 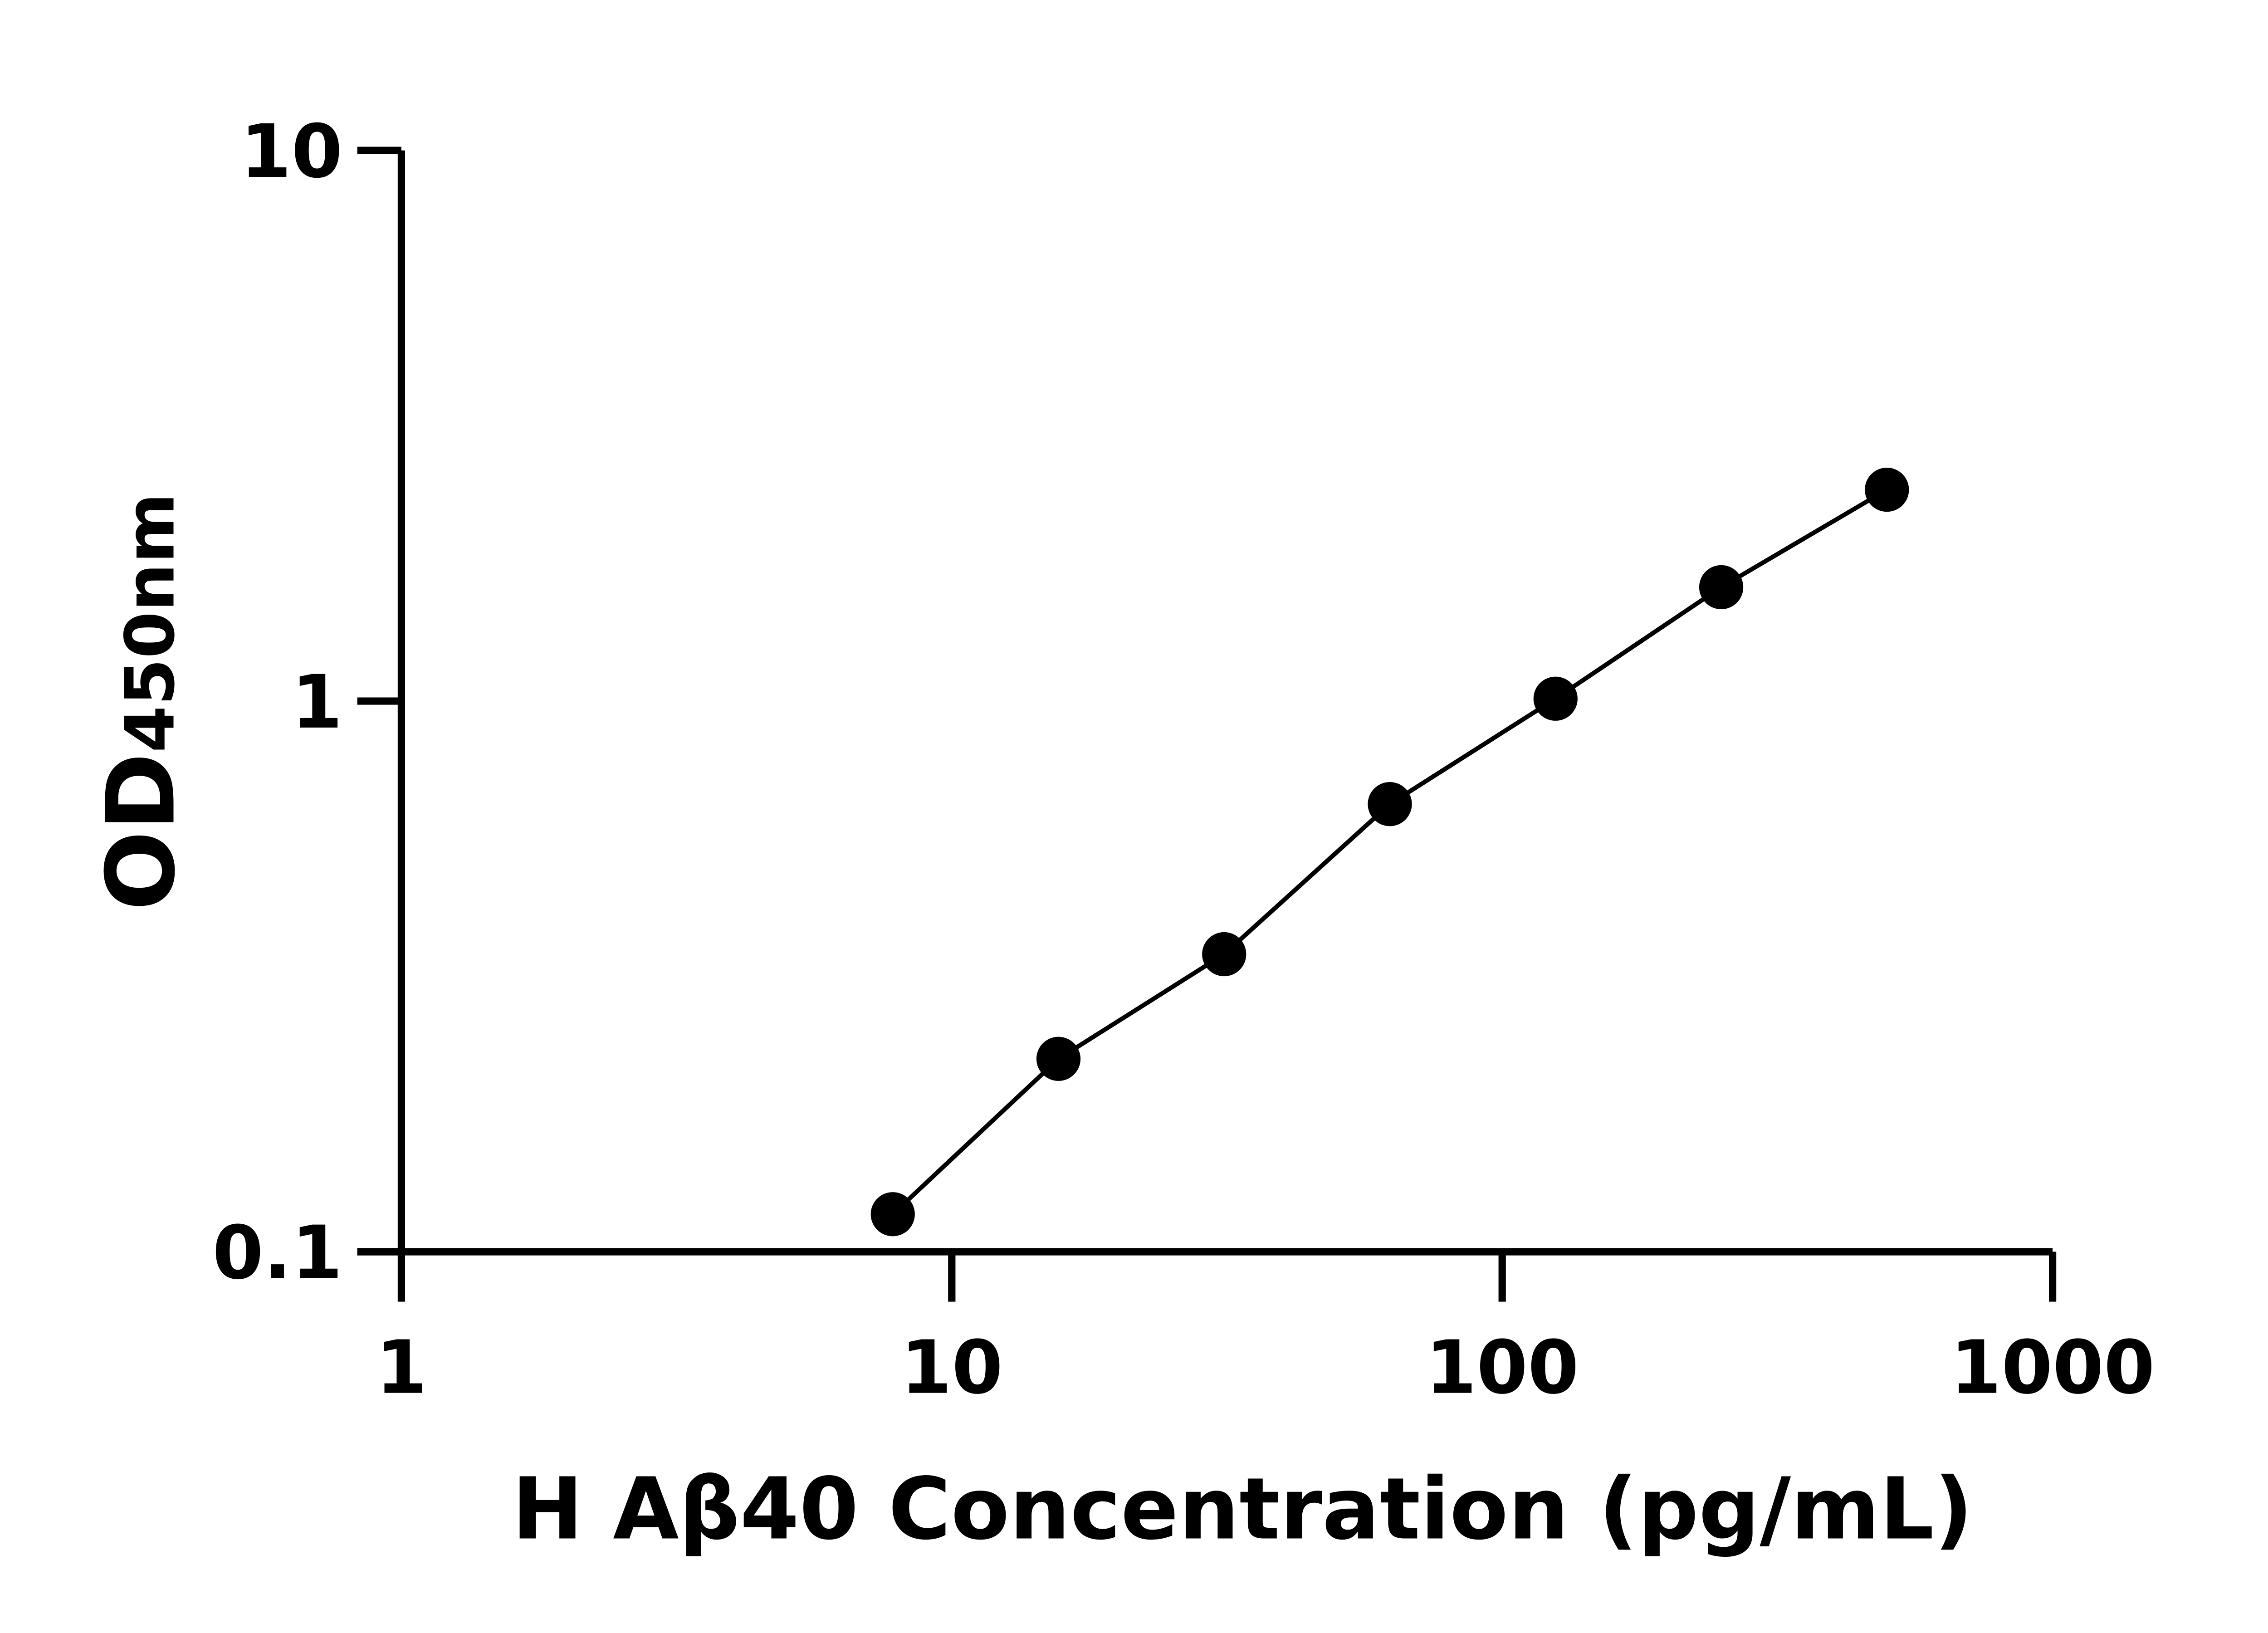 What do you see at coordinates (317, 702) in the screenshot?
I see `y-tick-label: 1` at bounding box center [317, 702].